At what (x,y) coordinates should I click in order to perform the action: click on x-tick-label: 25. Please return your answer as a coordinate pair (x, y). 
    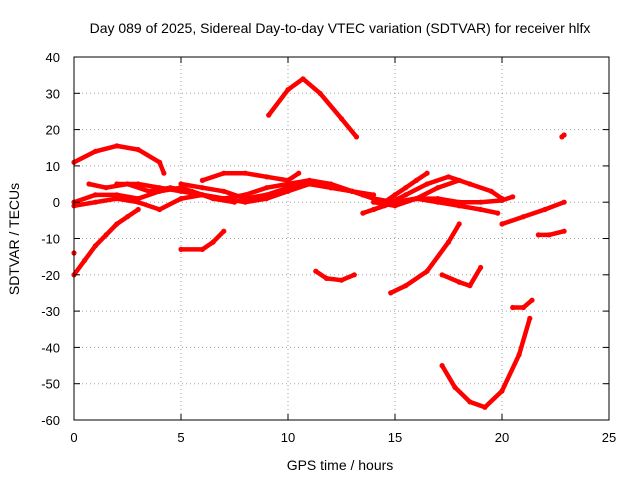
    Looking at the image, I should click on (609, 437).